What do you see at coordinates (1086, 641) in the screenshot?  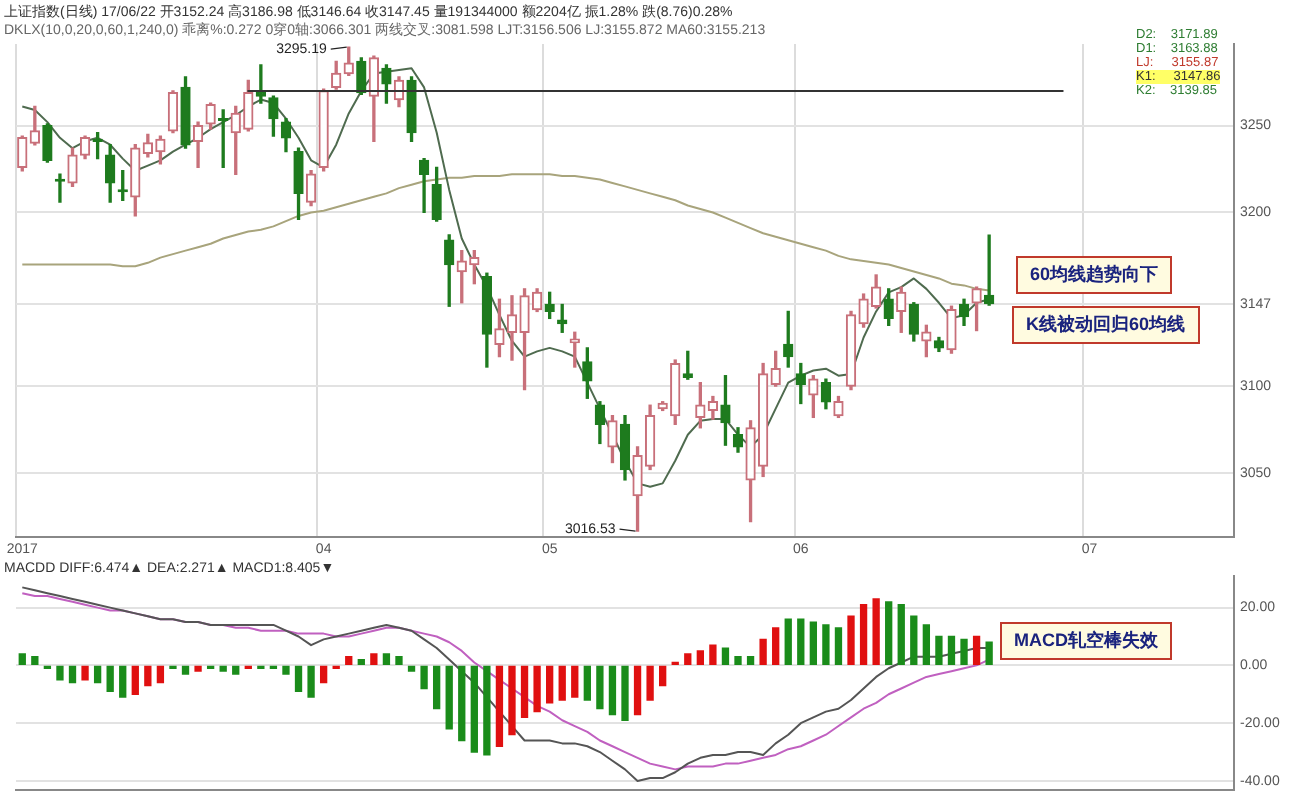 I see `annotation: MACD轧空棒失效` at bounding box center [1086, 641].